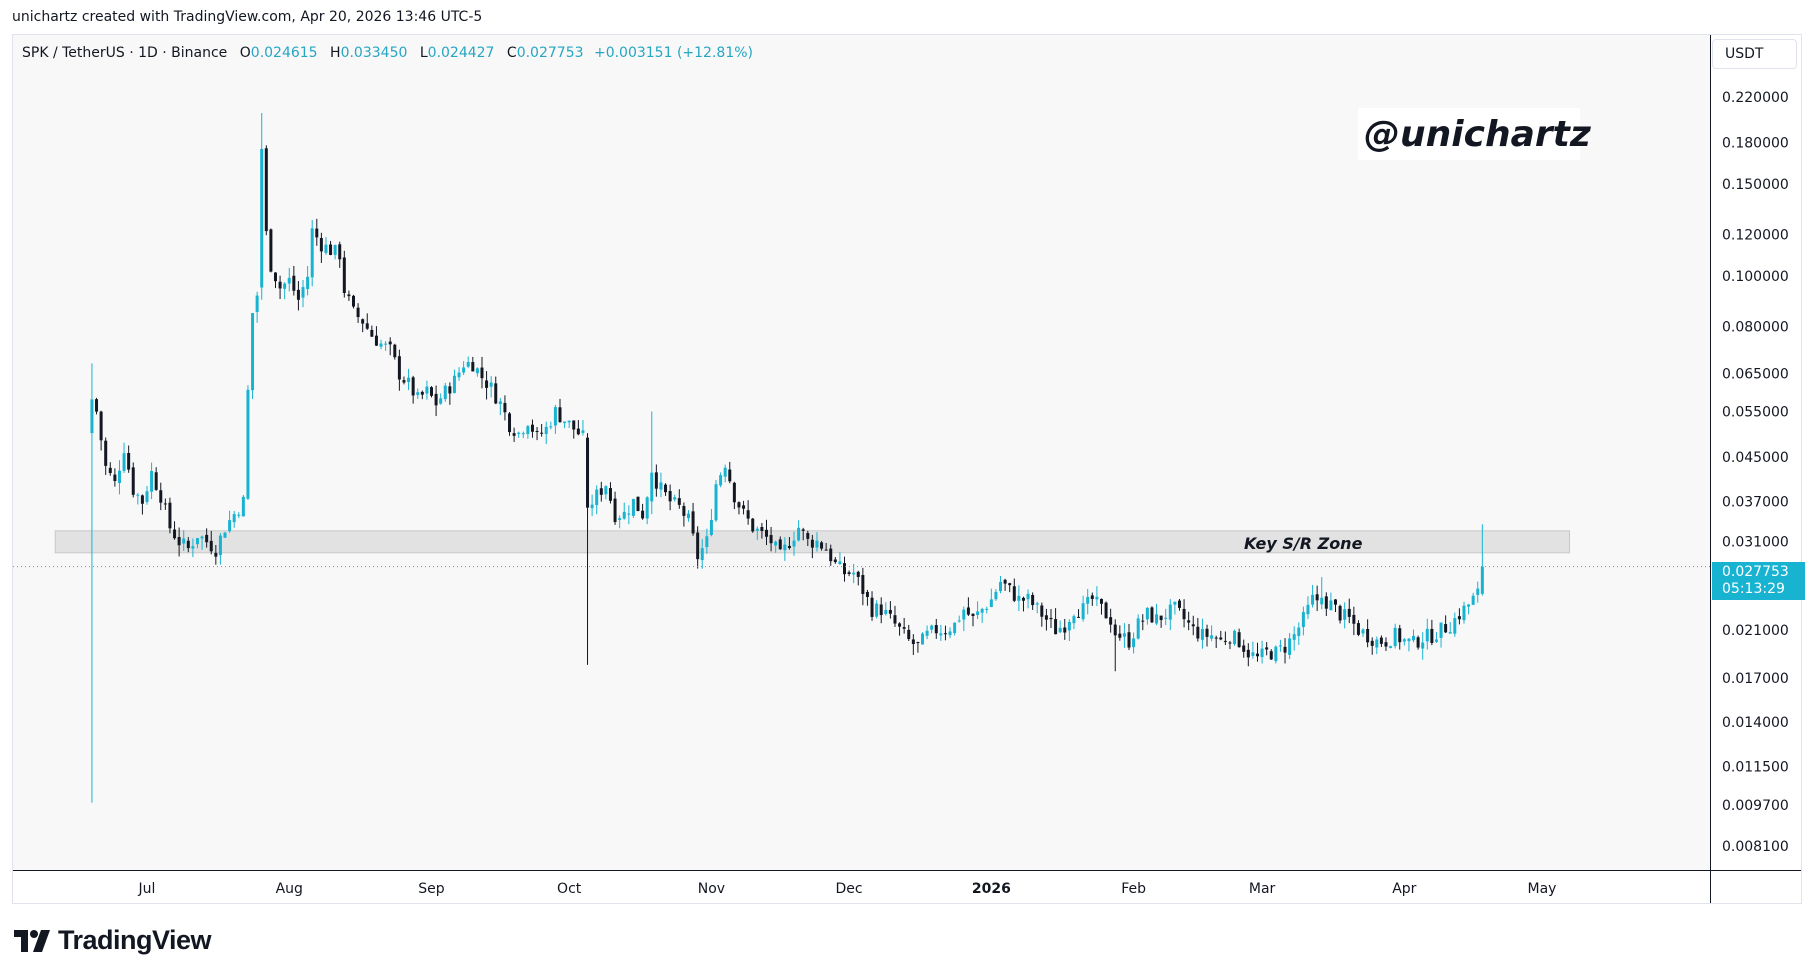 This screenshot has height=980, width=1814. What do you see at coordinates (1755, 806) in the screenshot?
I see `y-tick-label: 0.009700` at bounding box center [1755, 806].